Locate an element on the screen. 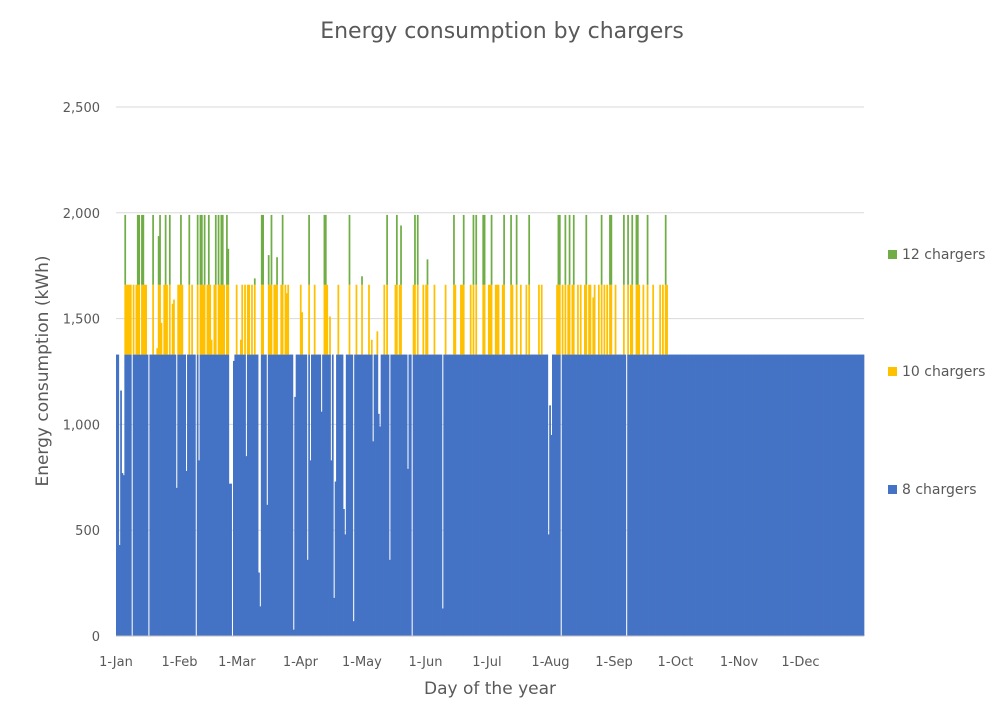  chart-title: Energy consumption by chargers is located at coordinates (502, 31).